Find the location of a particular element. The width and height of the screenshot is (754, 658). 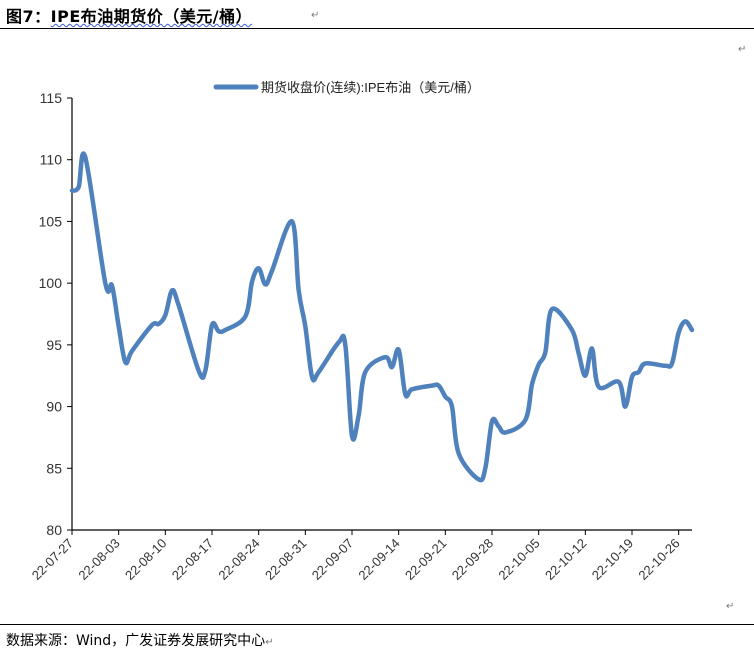

bottom-rule is located at coordinates (377, 624).